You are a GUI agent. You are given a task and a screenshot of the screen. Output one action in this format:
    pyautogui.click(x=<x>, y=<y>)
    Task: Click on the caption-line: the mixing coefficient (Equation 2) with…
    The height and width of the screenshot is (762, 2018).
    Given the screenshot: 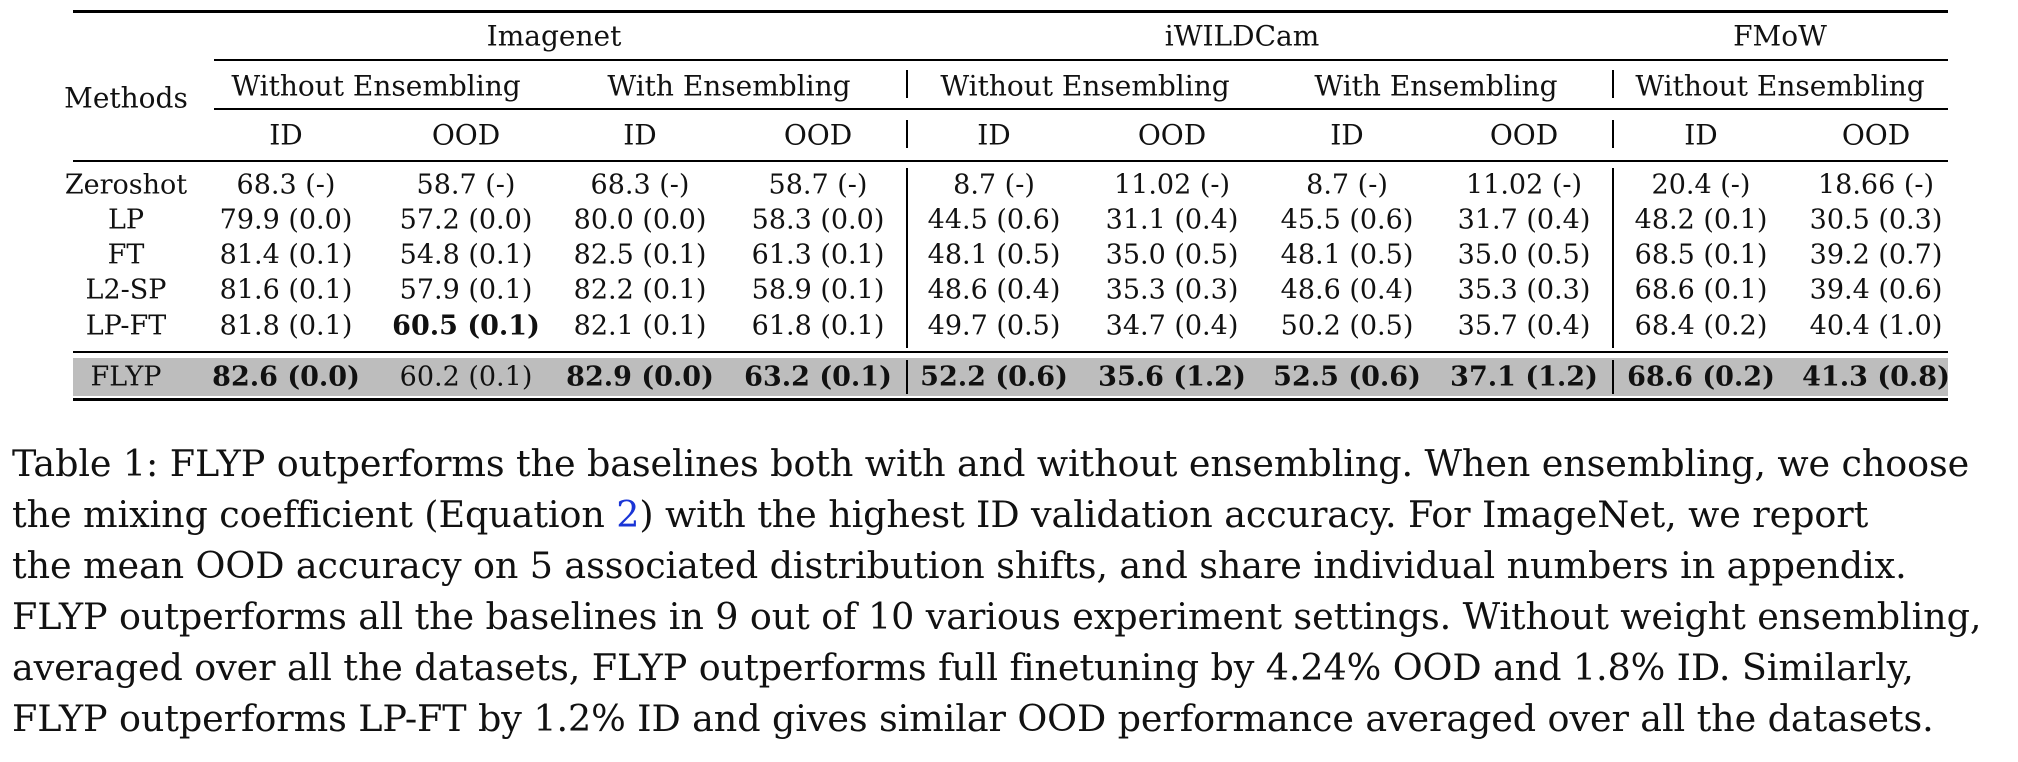 What is the action you would take?
    pyautogui.click(x=1012, y=514)
    